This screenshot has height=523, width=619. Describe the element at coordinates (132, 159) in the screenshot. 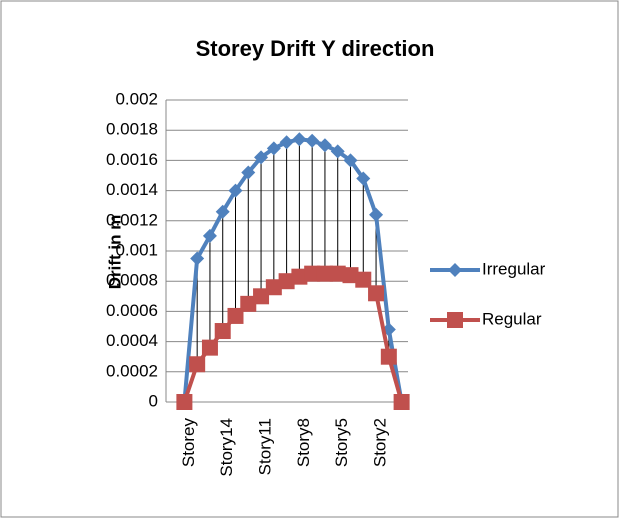

I see `y-tick-label: 0.0016` at that location.